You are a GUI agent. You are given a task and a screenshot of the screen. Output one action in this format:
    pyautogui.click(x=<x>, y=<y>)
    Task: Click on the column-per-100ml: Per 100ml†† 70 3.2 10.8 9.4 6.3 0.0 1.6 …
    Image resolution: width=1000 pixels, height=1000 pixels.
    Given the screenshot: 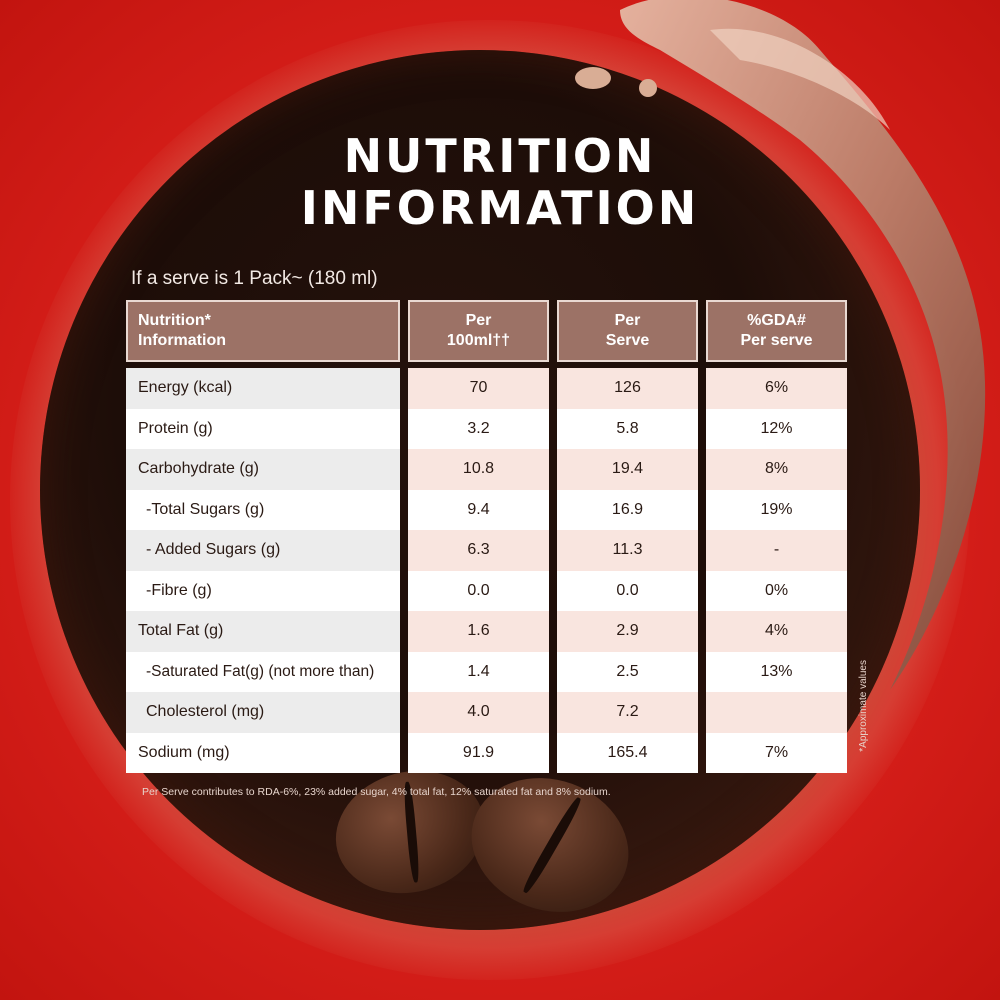 What is the action you would take?
    pyautogui.click(x=478, y=536)
    